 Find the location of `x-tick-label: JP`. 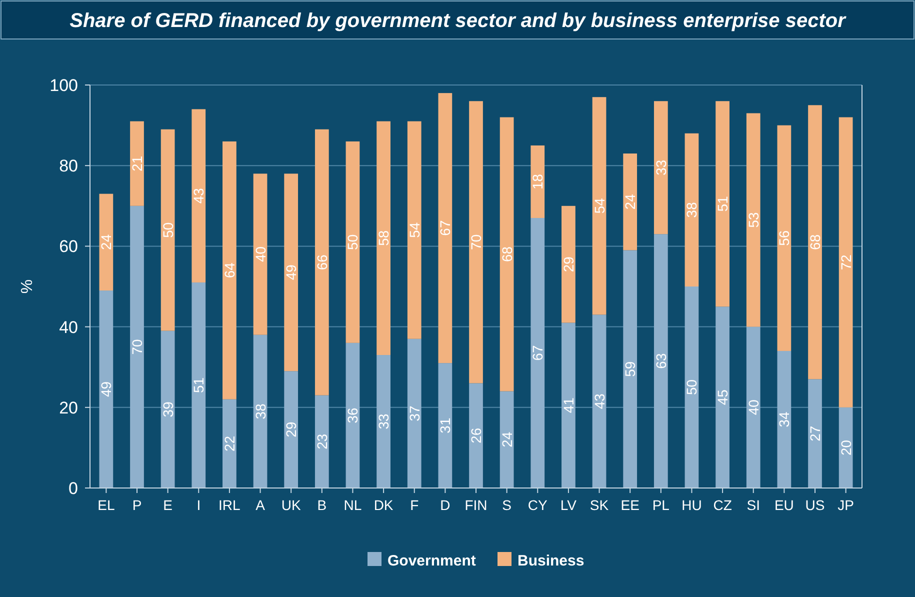

x-tick-label: JP is located at coordinates (846, 505).